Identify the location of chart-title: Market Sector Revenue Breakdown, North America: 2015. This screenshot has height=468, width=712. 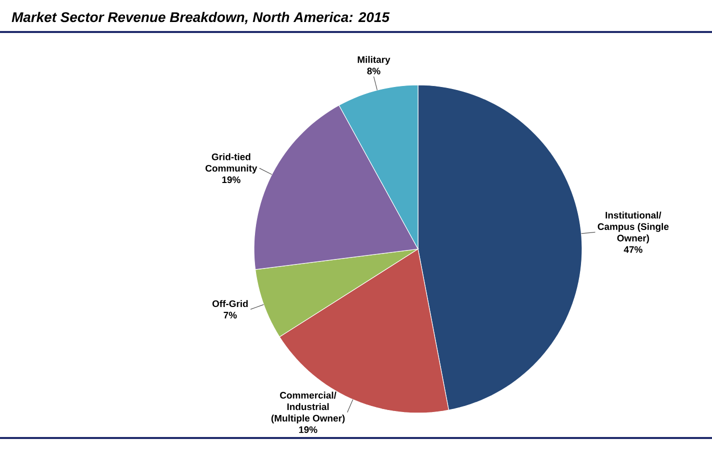
(201, 18).